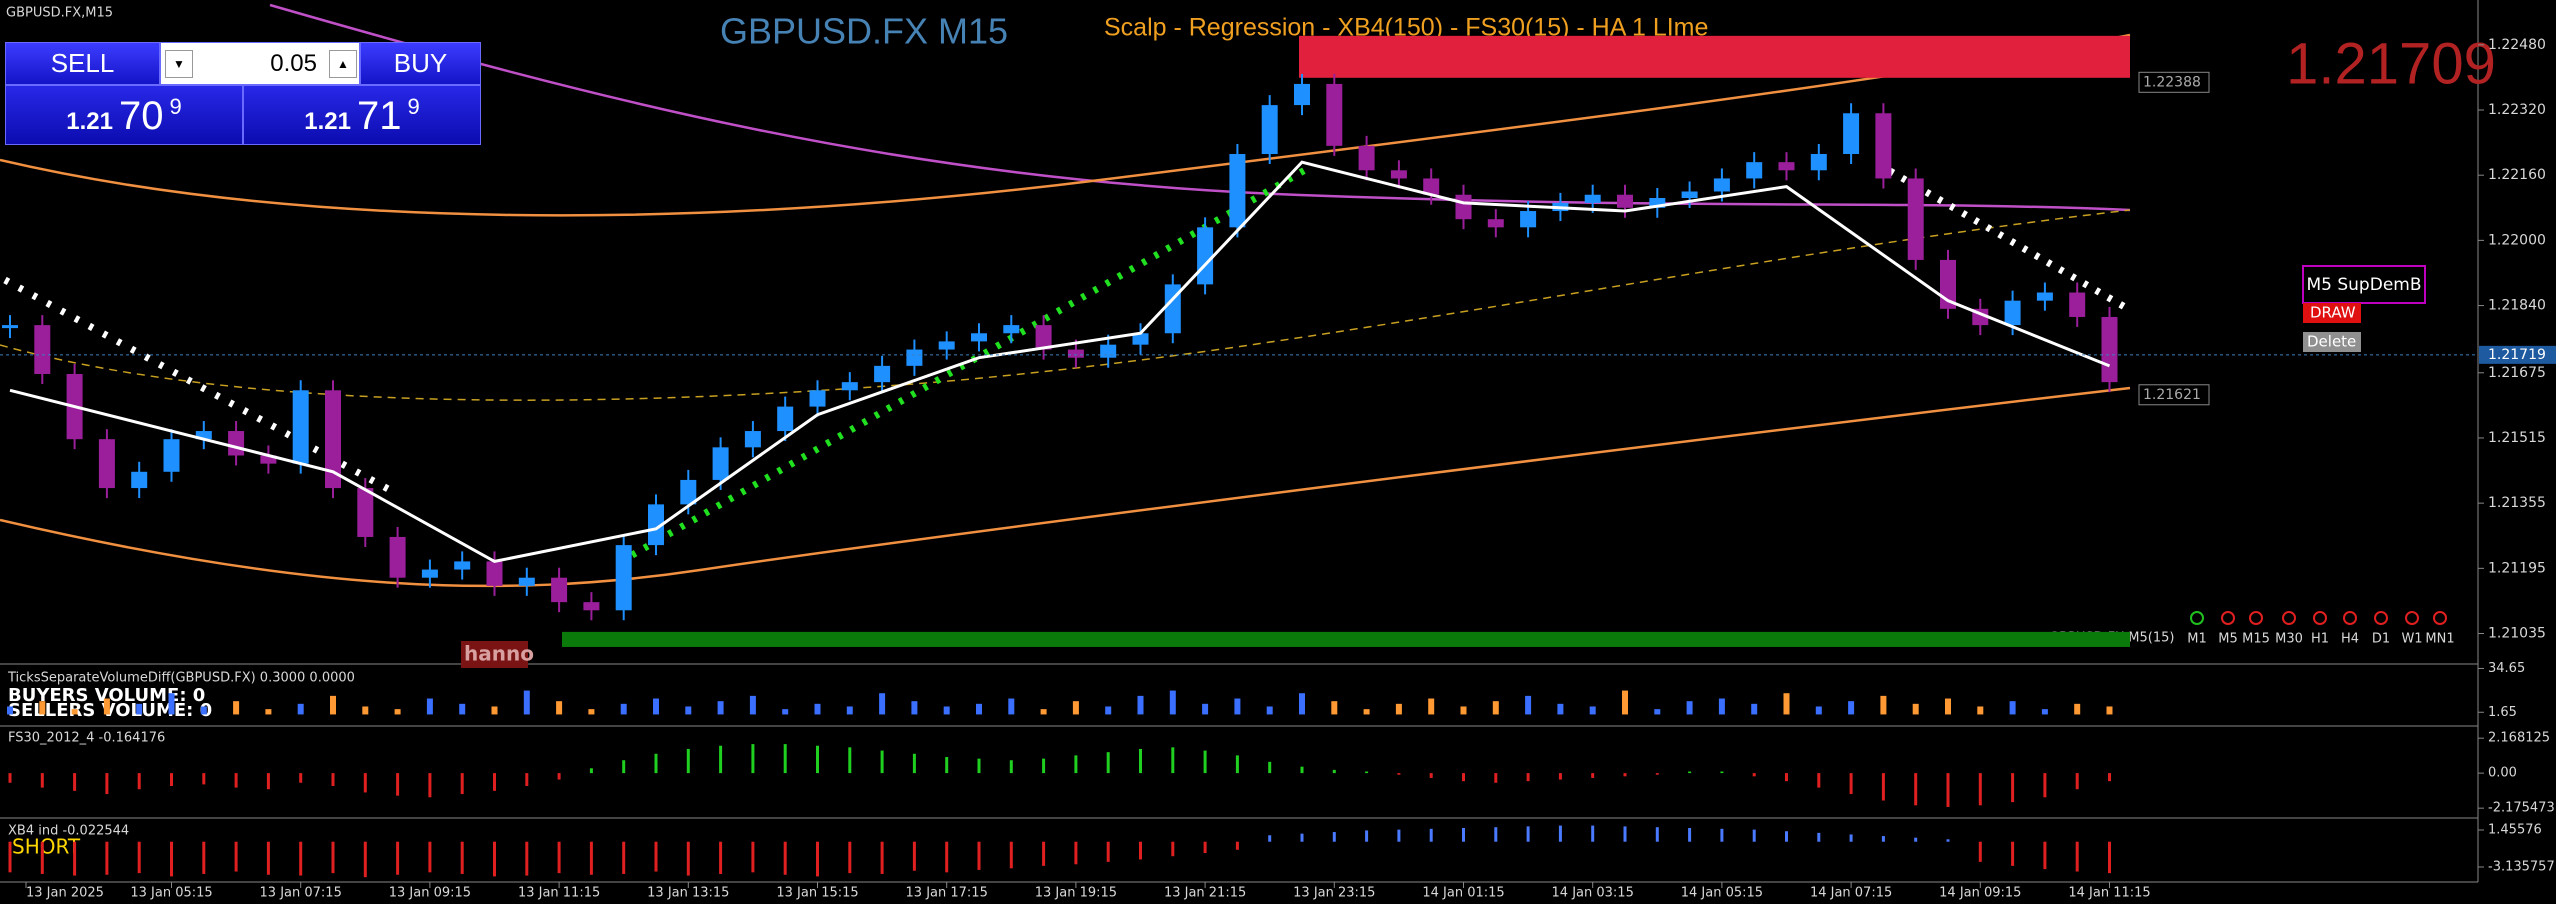 The image size is (2556, 904). I want to click on delete-label: Delete, so click(2331, 342).